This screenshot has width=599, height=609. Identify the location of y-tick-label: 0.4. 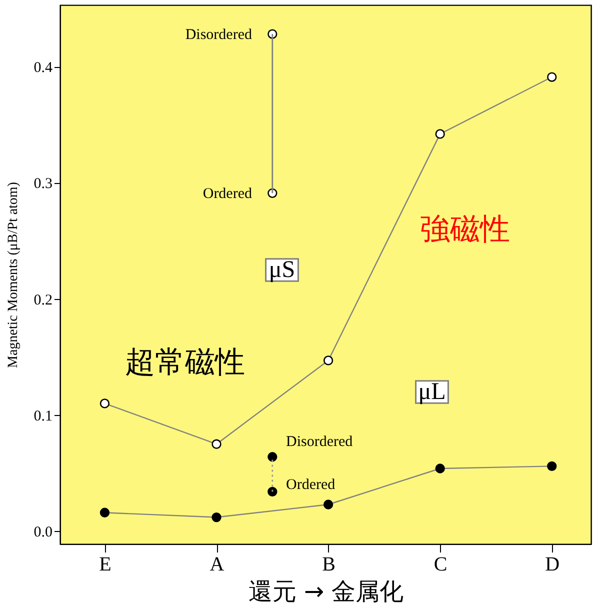
(43, 68).